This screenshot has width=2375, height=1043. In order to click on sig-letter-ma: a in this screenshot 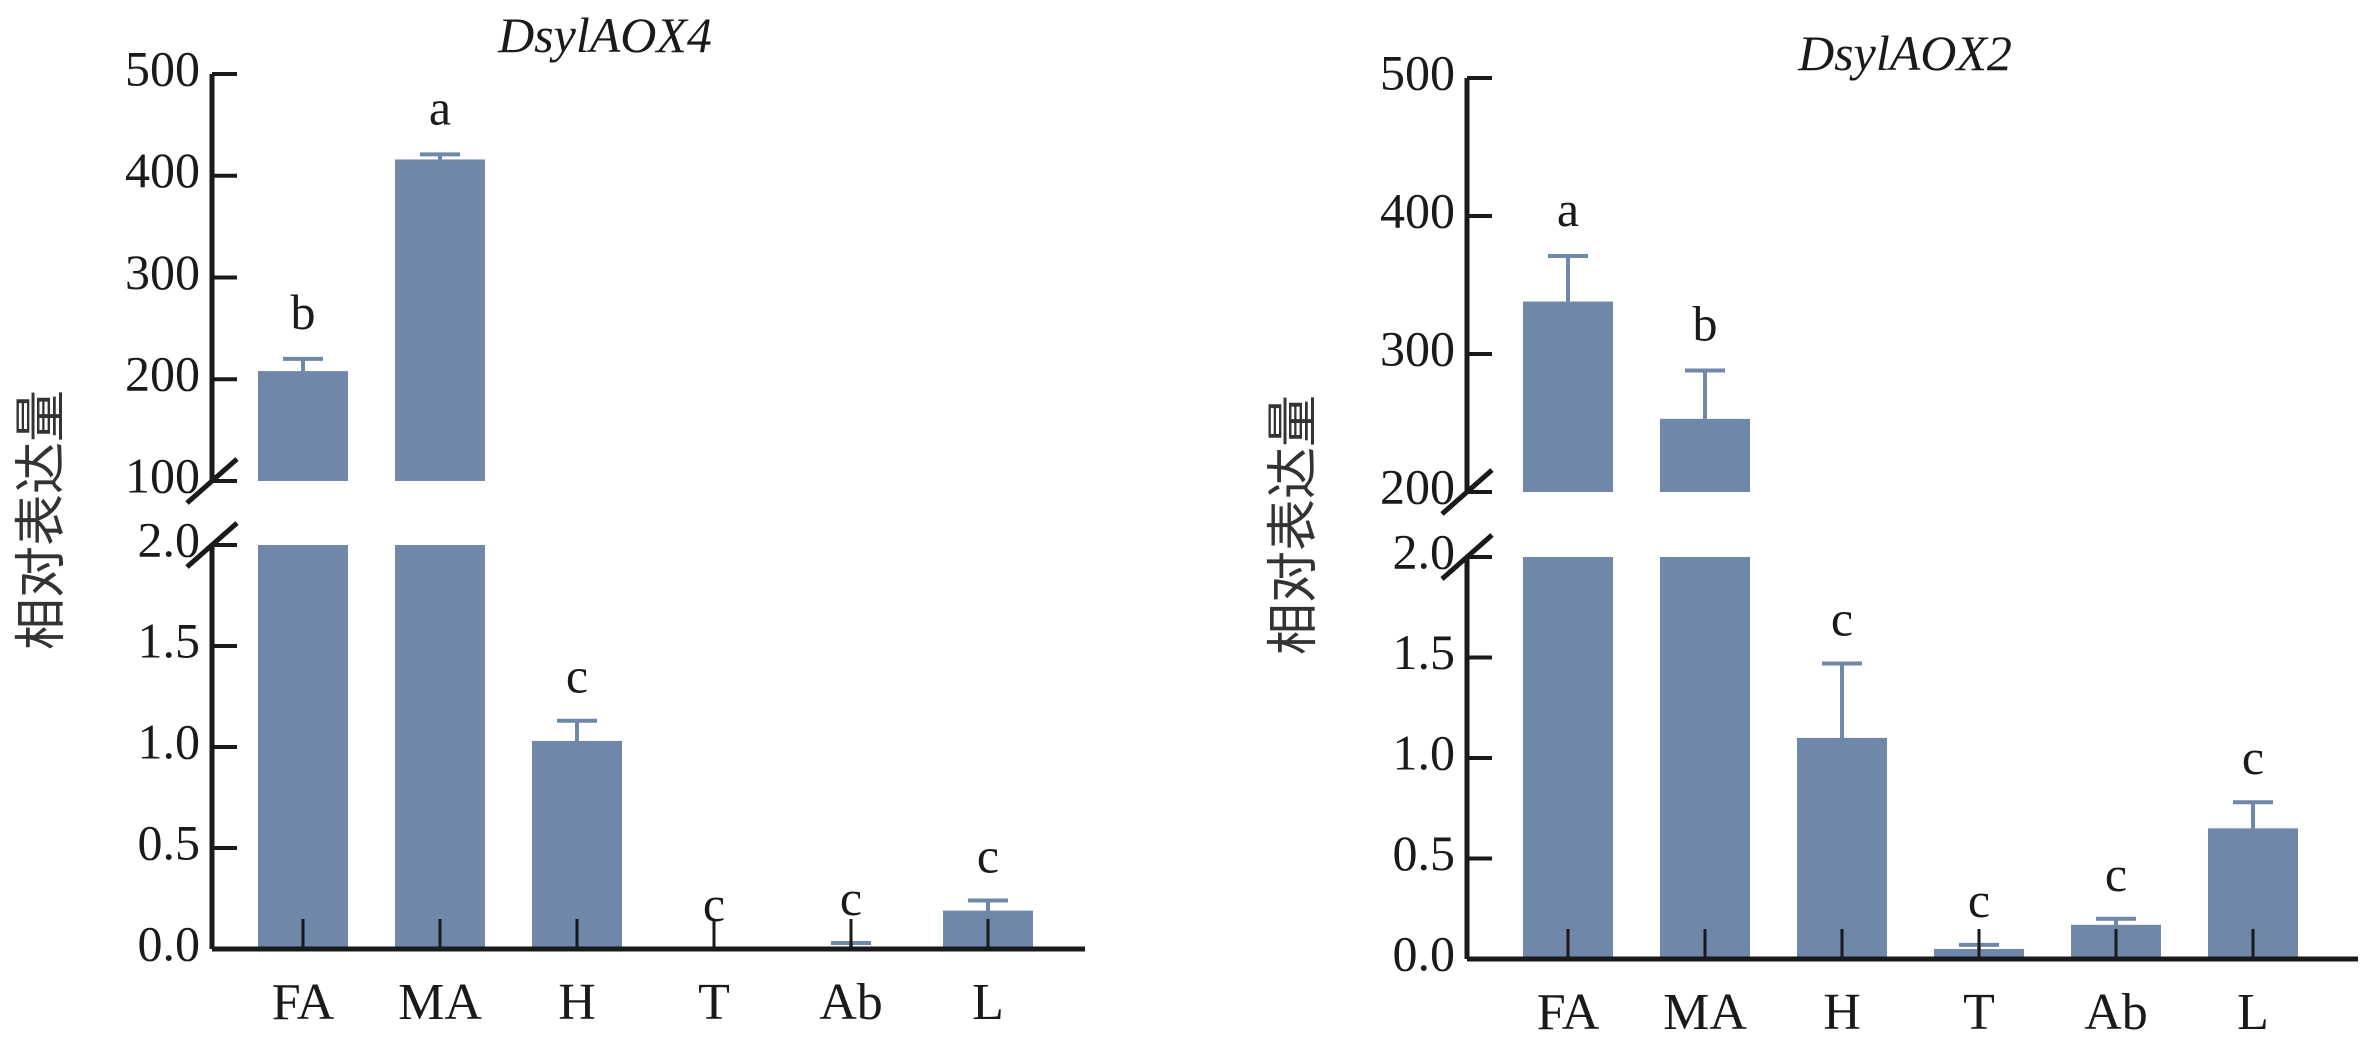, I will do `click(440, 107)`.